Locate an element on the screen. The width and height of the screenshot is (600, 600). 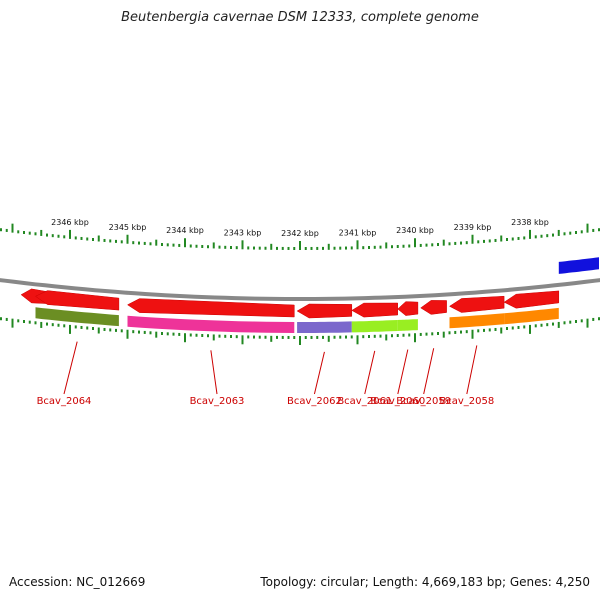
cog-category-bars is located at coordinates (297, 320).